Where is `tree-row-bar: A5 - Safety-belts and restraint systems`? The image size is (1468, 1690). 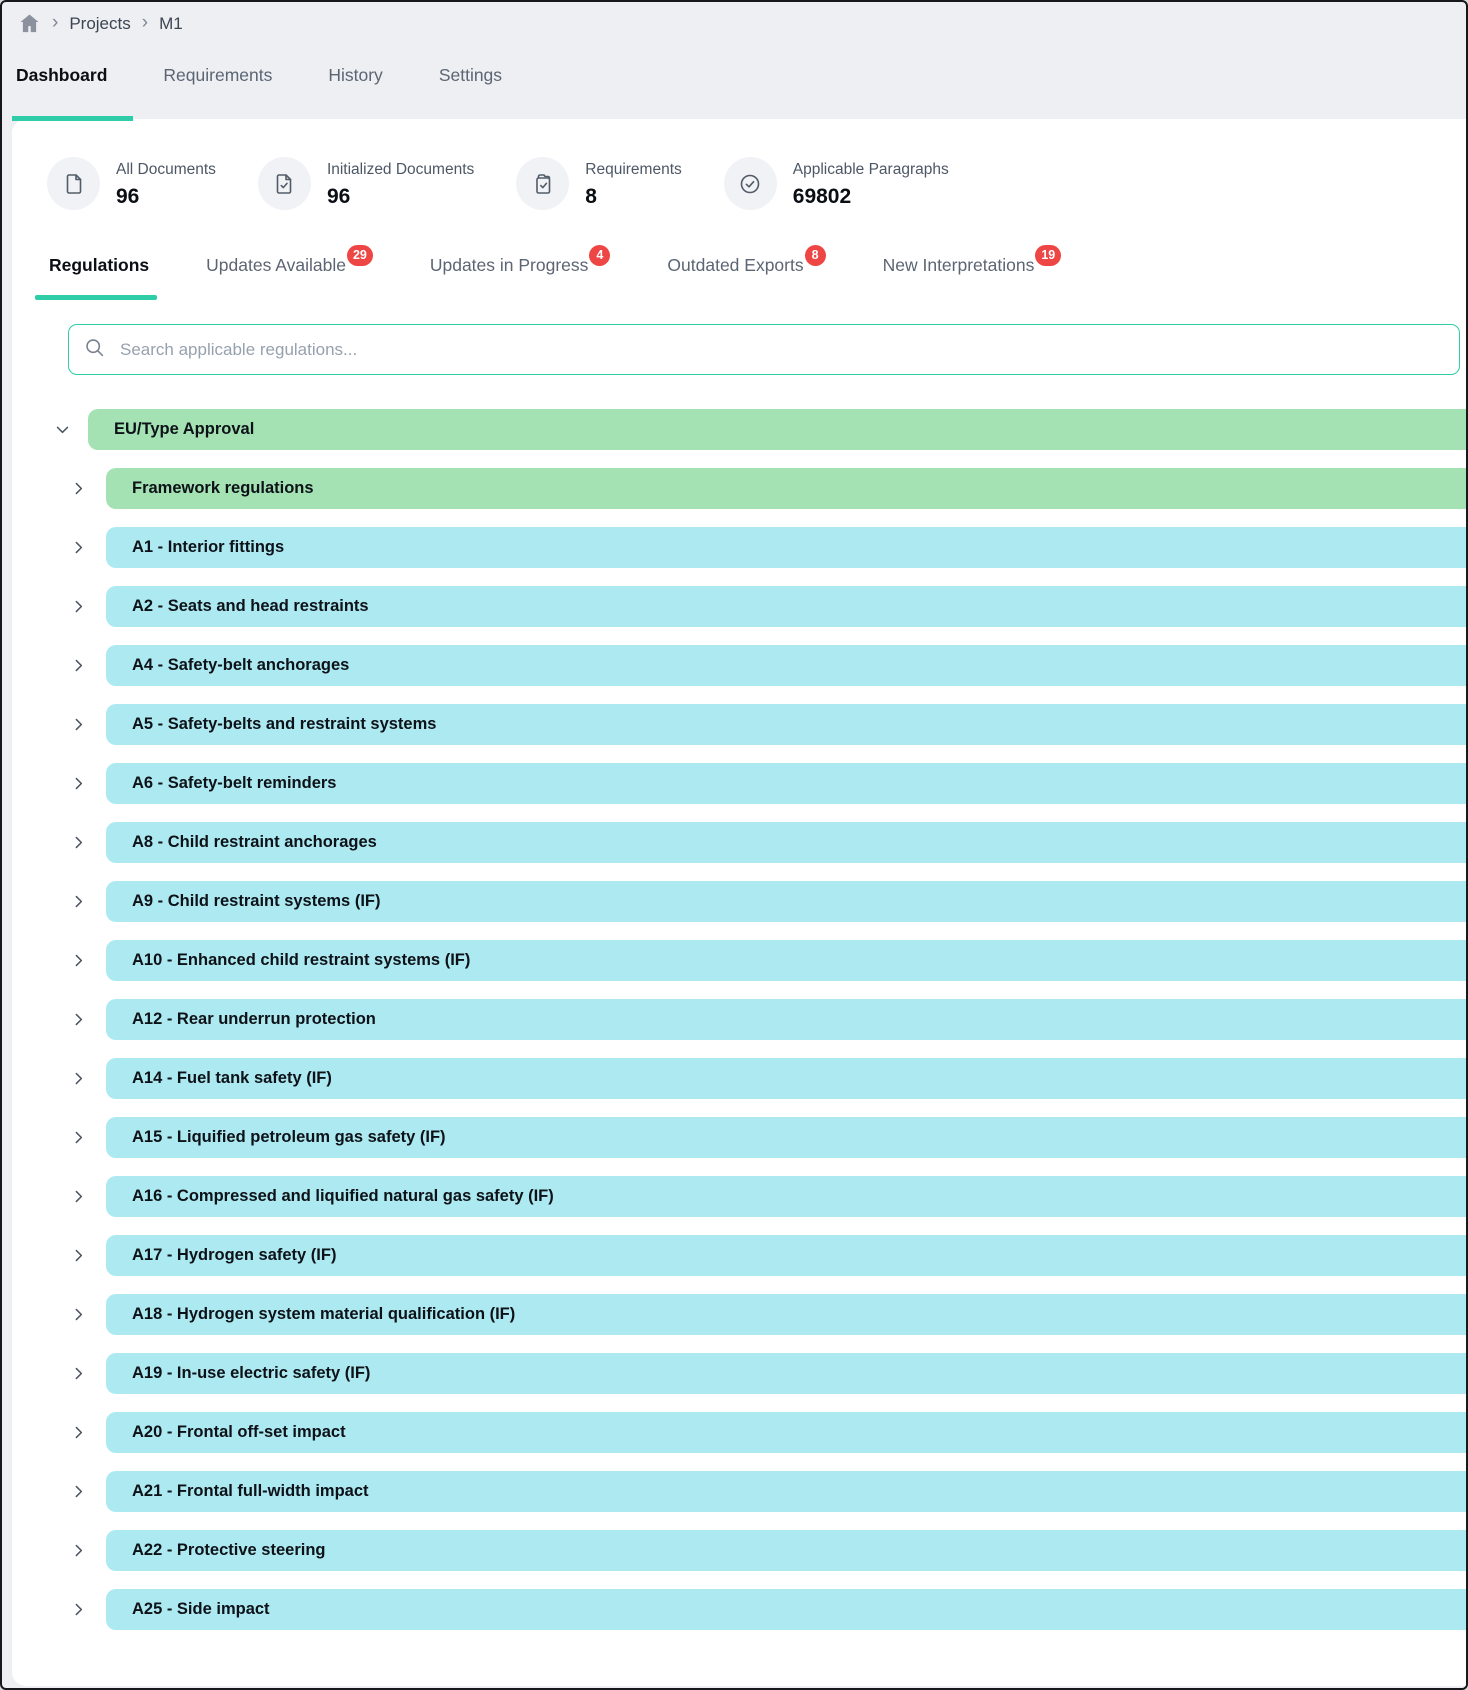 tree-row-bar: A5 - Safety-belts and restraint systems is located at coordinates (786, 724).